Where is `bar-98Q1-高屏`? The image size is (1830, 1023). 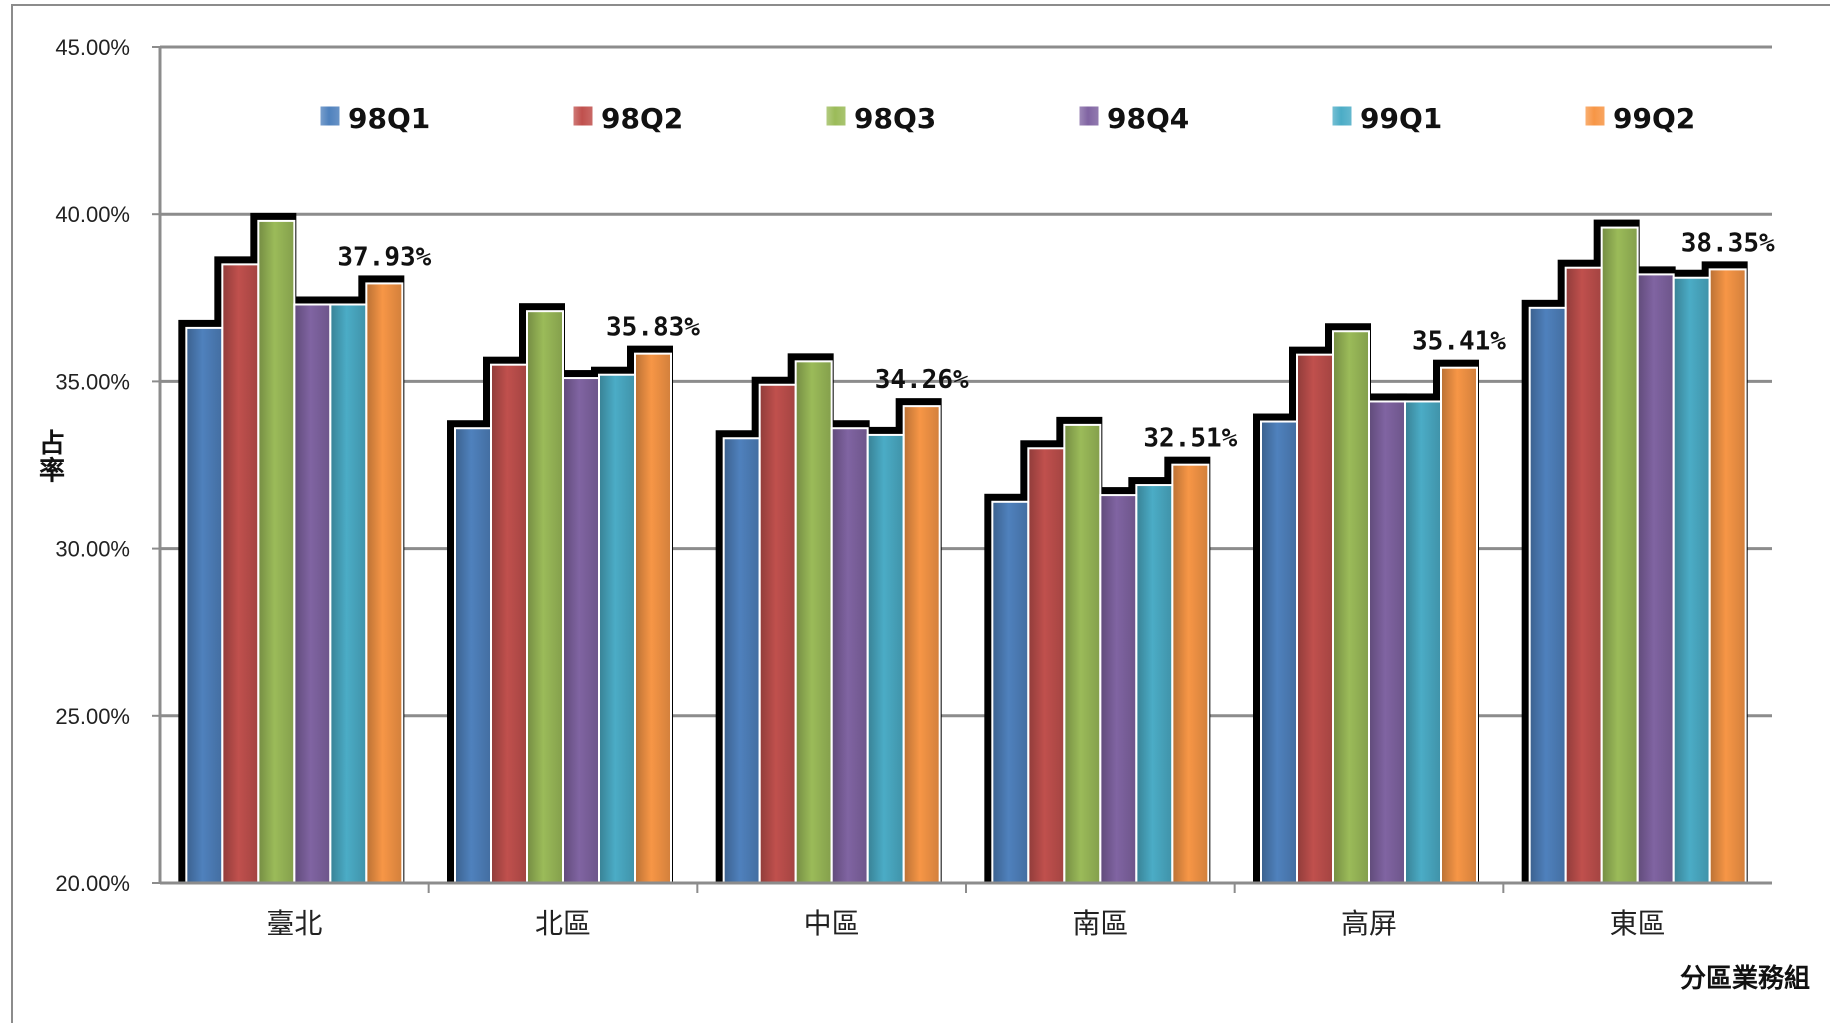 bar-98Q1-高屏 is located at coordinates (1279, 652).